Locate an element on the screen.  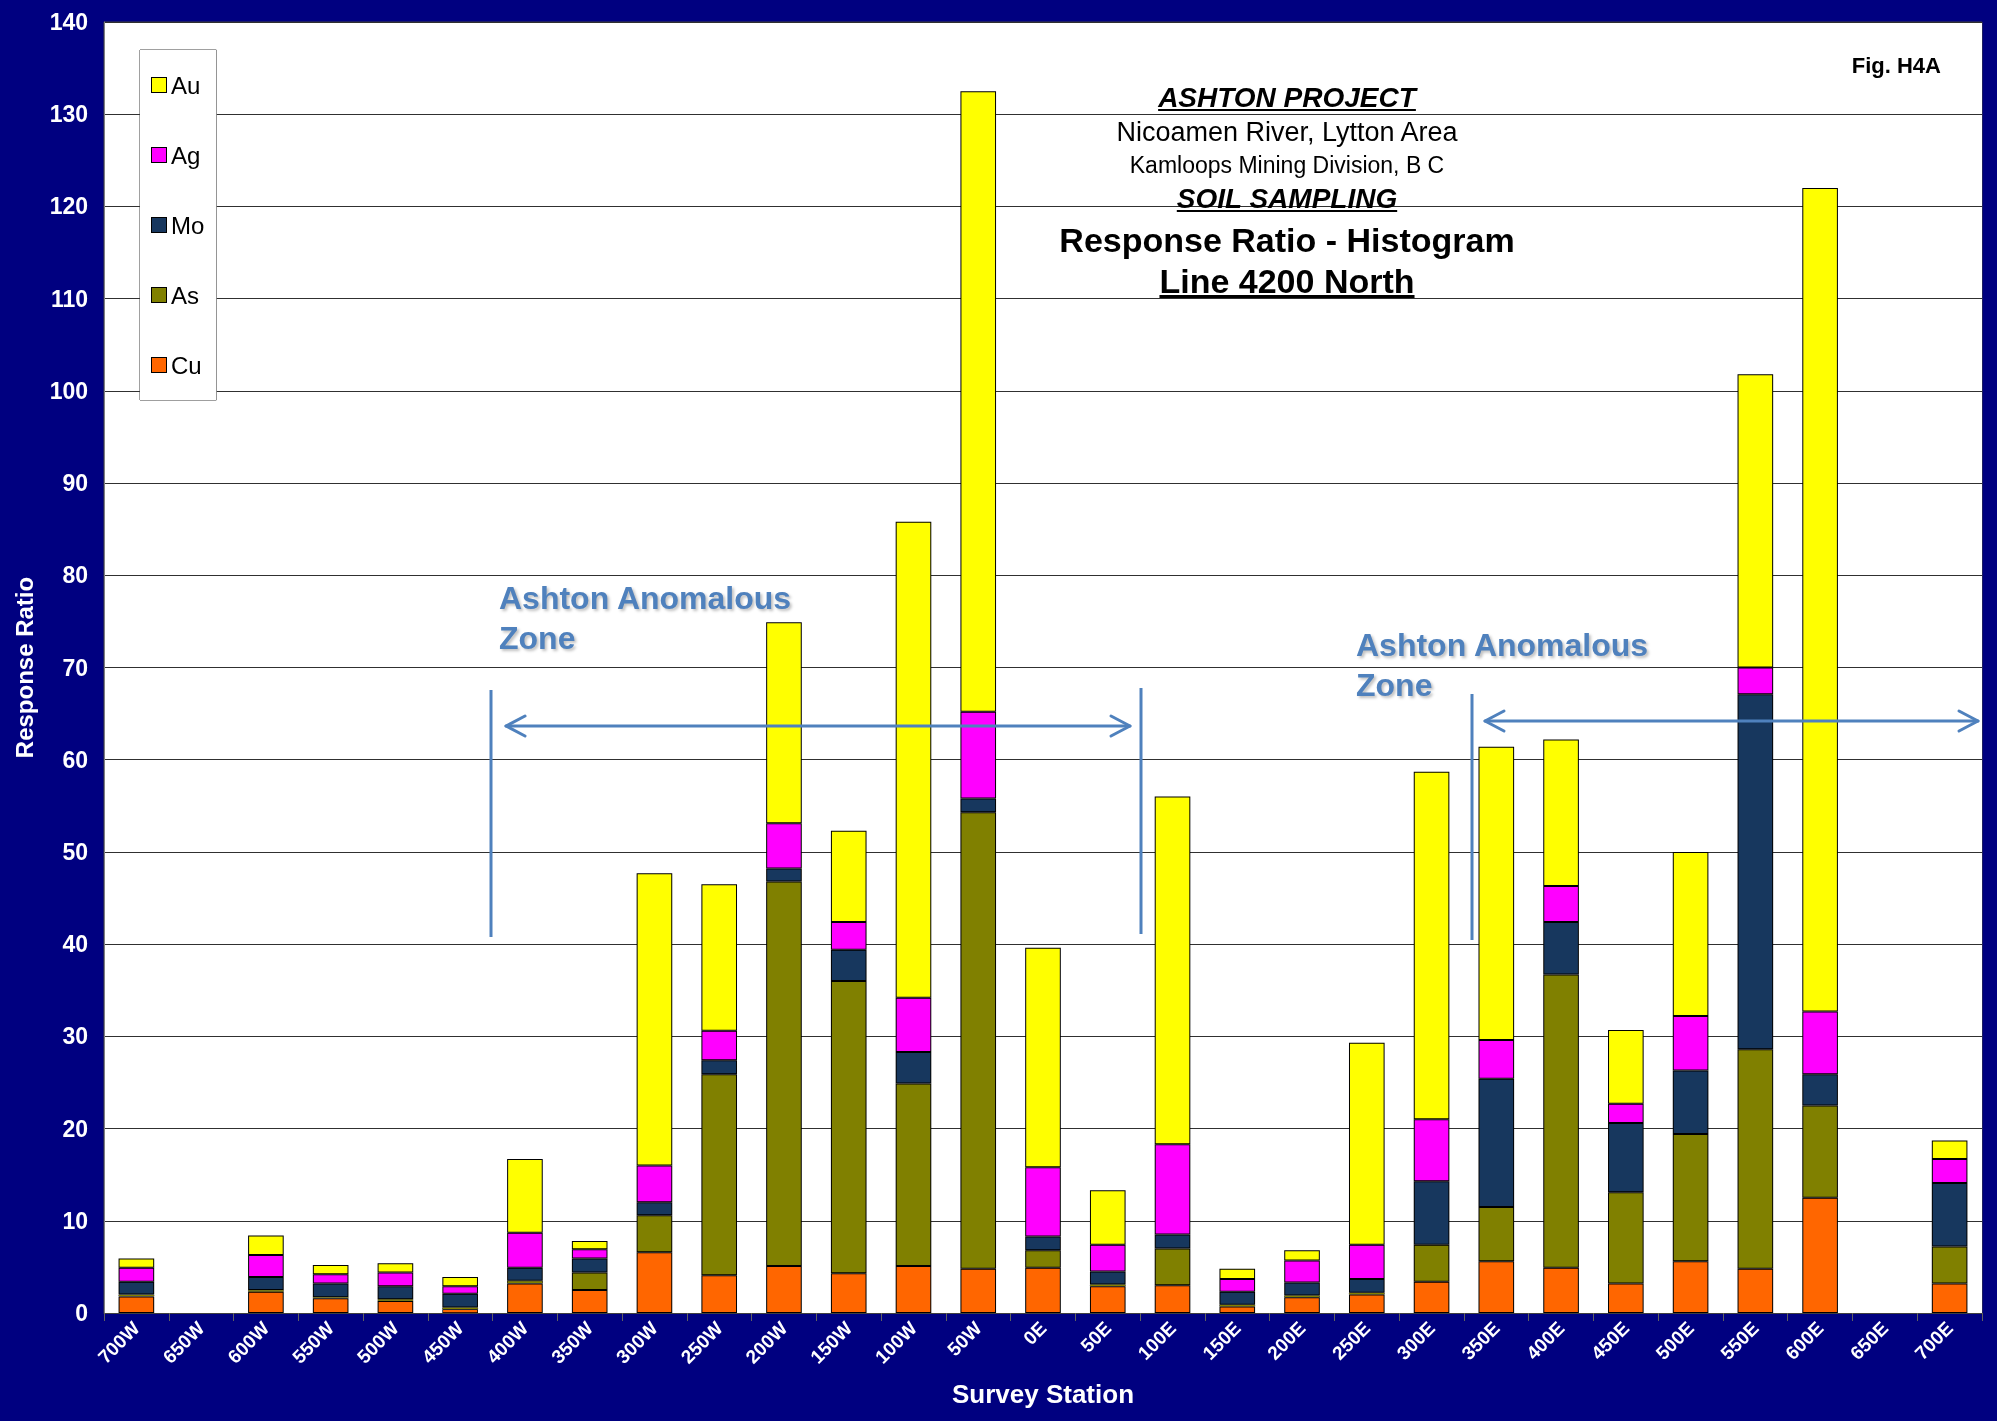
y-tick-label: 120 is located at coordinates (68, 206).